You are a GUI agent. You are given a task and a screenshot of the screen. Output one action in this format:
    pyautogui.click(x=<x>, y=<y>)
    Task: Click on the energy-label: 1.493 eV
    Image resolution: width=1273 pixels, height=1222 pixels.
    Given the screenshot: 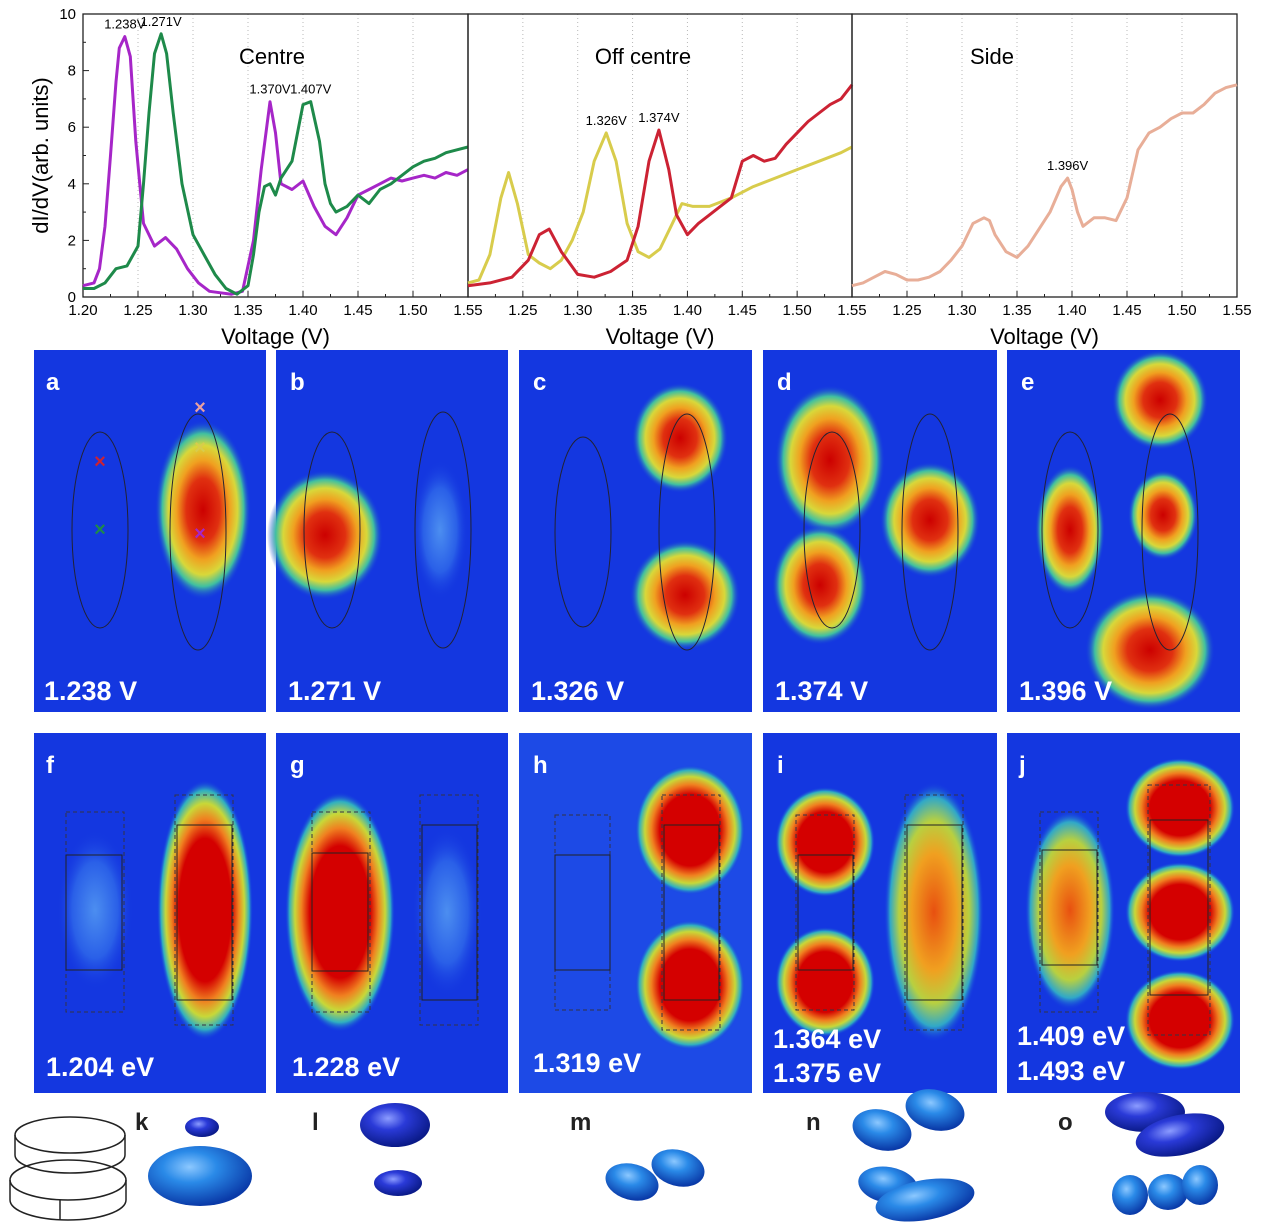 What is the action you would take?
    pyautogui.click(x=1071, y=1071)
    